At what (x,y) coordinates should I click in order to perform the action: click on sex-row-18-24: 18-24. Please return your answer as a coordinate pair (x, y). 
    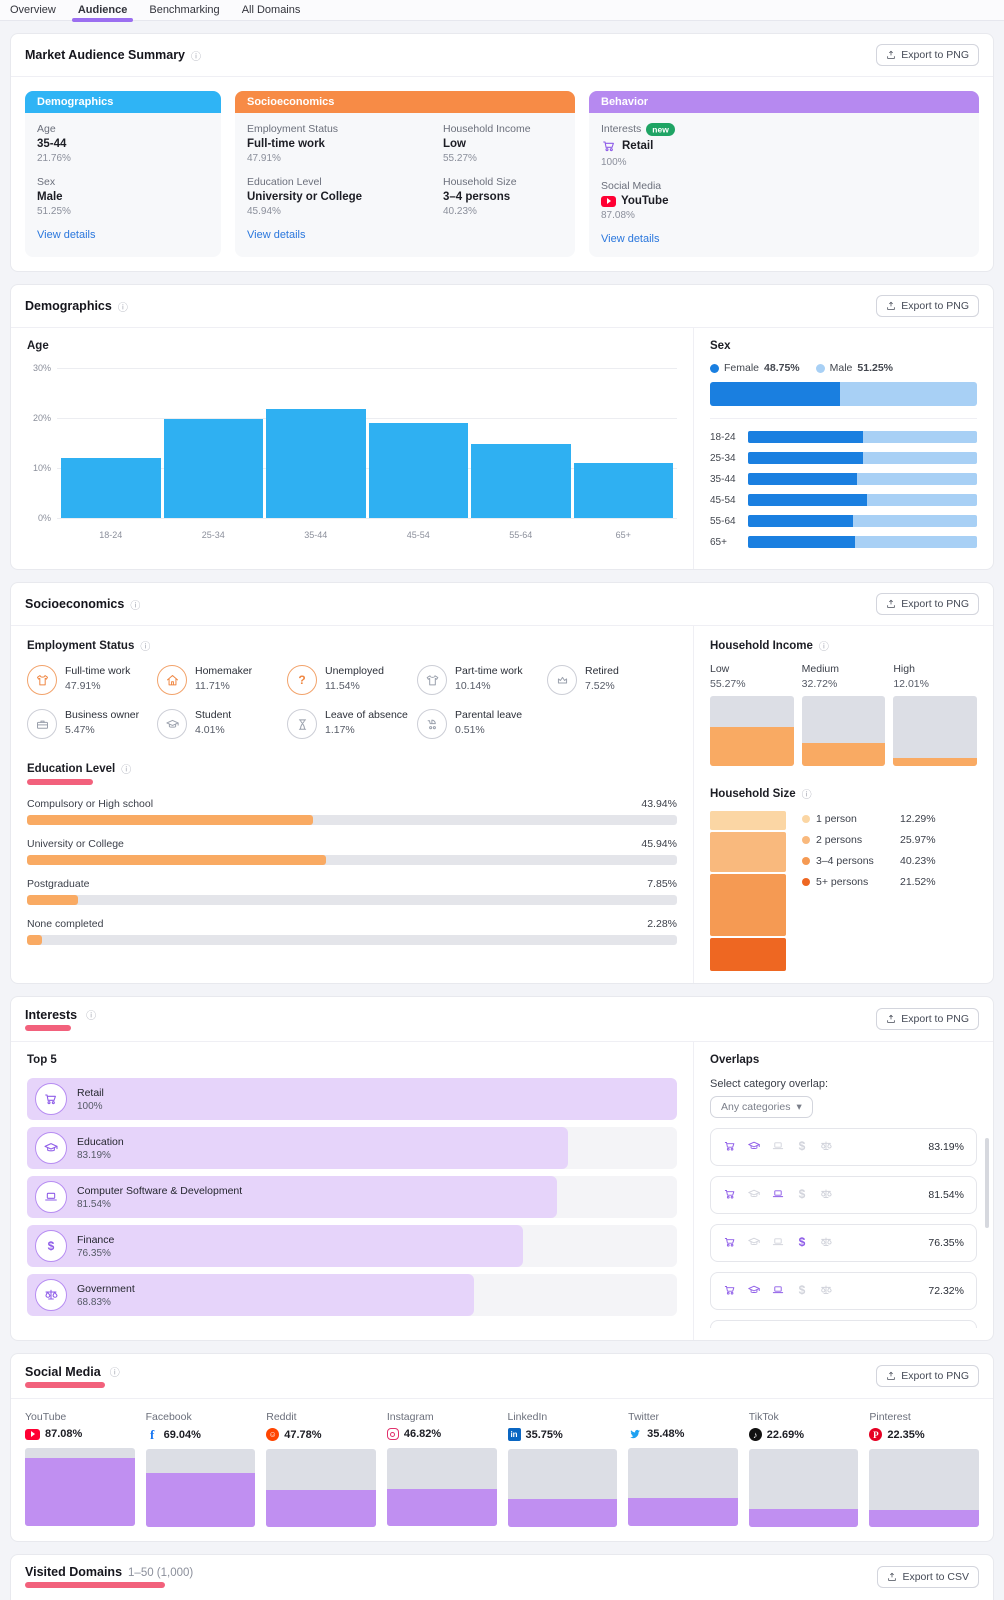
    Looking at the image, I should click on (843, 437).